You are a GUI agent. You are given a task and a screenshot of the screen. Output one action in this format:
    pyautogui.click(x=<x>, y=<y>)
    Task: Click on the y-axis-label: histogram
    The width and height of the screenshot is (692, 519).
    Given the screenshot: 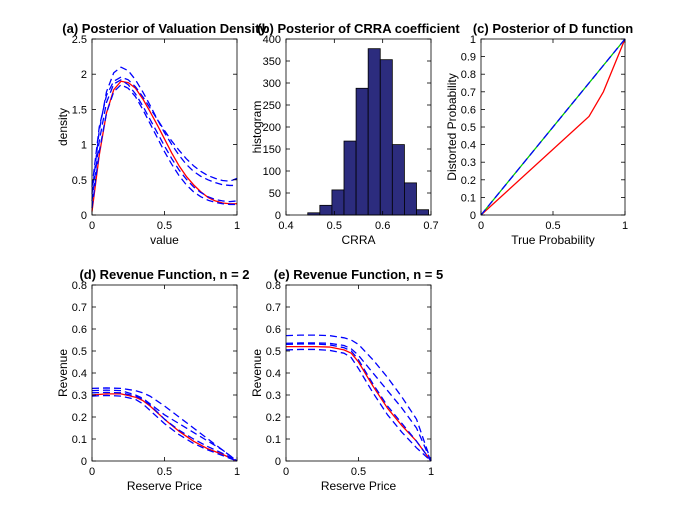 What is the action you would take?
    pyautogui.click(x=257, y=127)
    